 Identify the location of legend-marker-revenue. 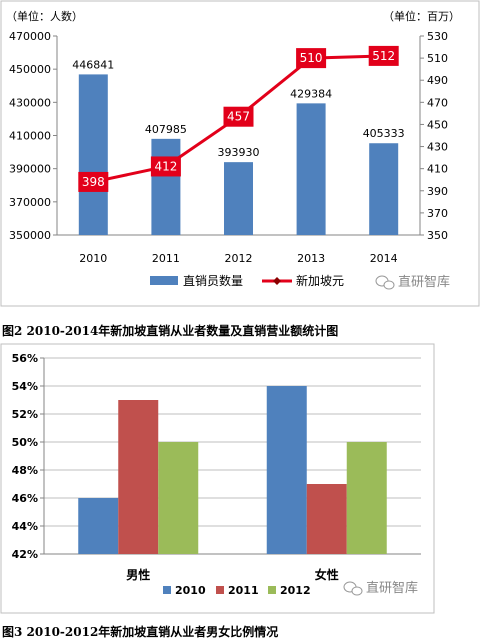
(277, 281).